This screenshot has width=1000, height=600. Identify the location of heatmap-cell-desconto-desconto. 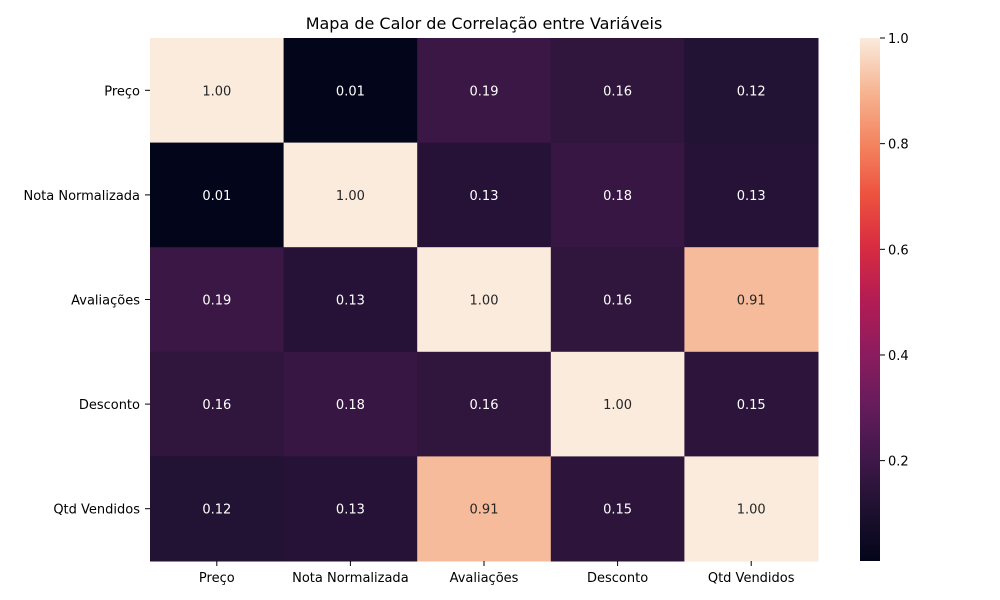
(617, 404).